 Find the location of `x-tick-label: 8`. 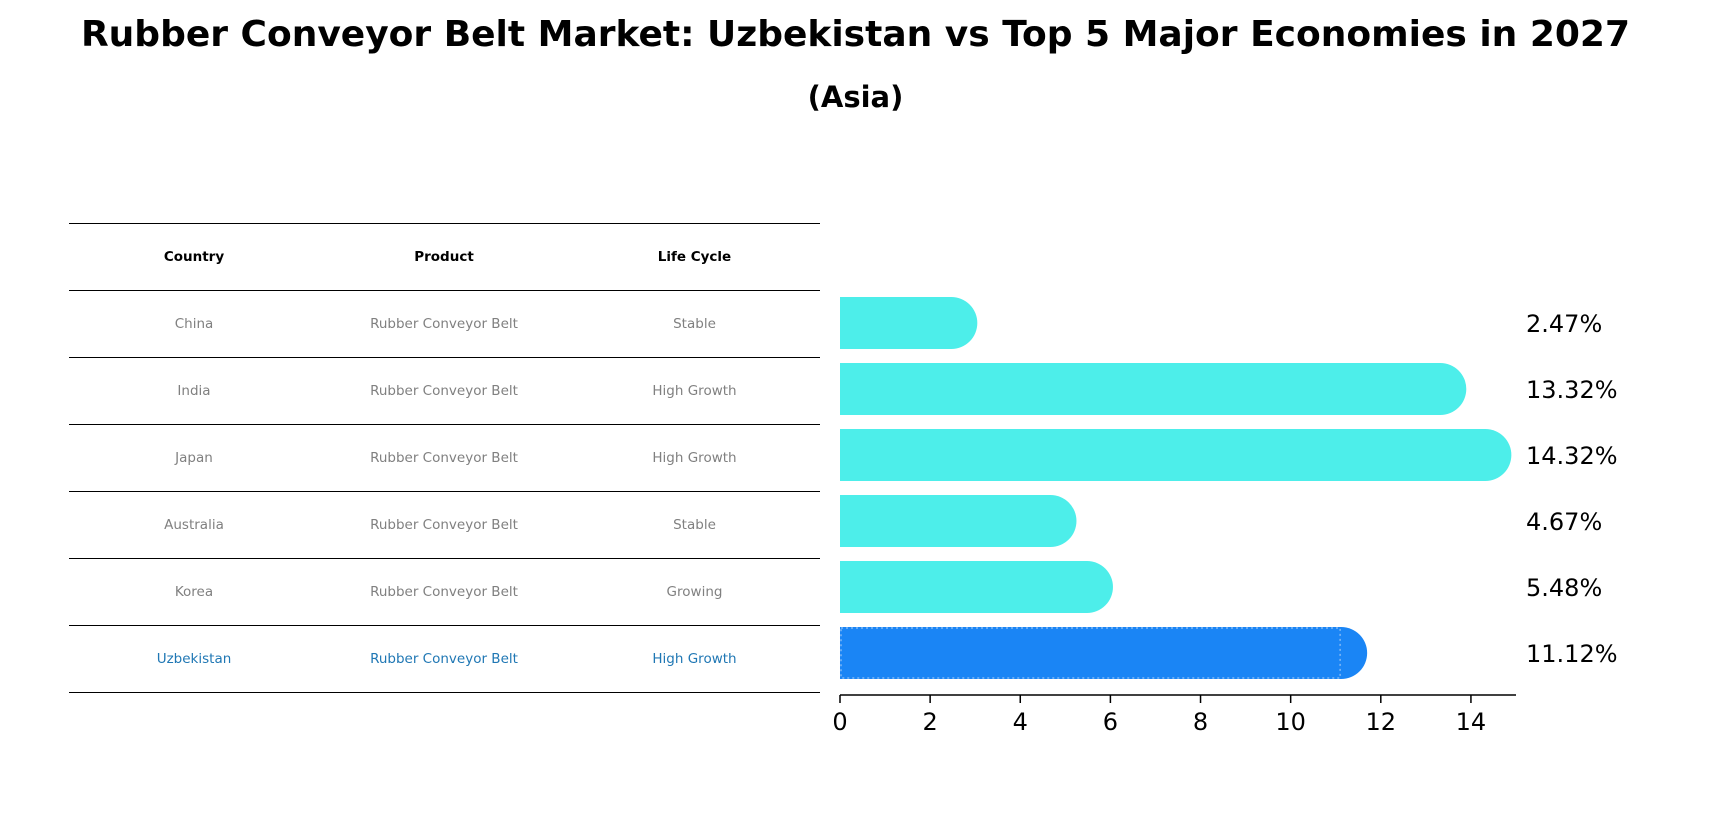

x-tick-label: 8 is located at coordinates (1200, 722).